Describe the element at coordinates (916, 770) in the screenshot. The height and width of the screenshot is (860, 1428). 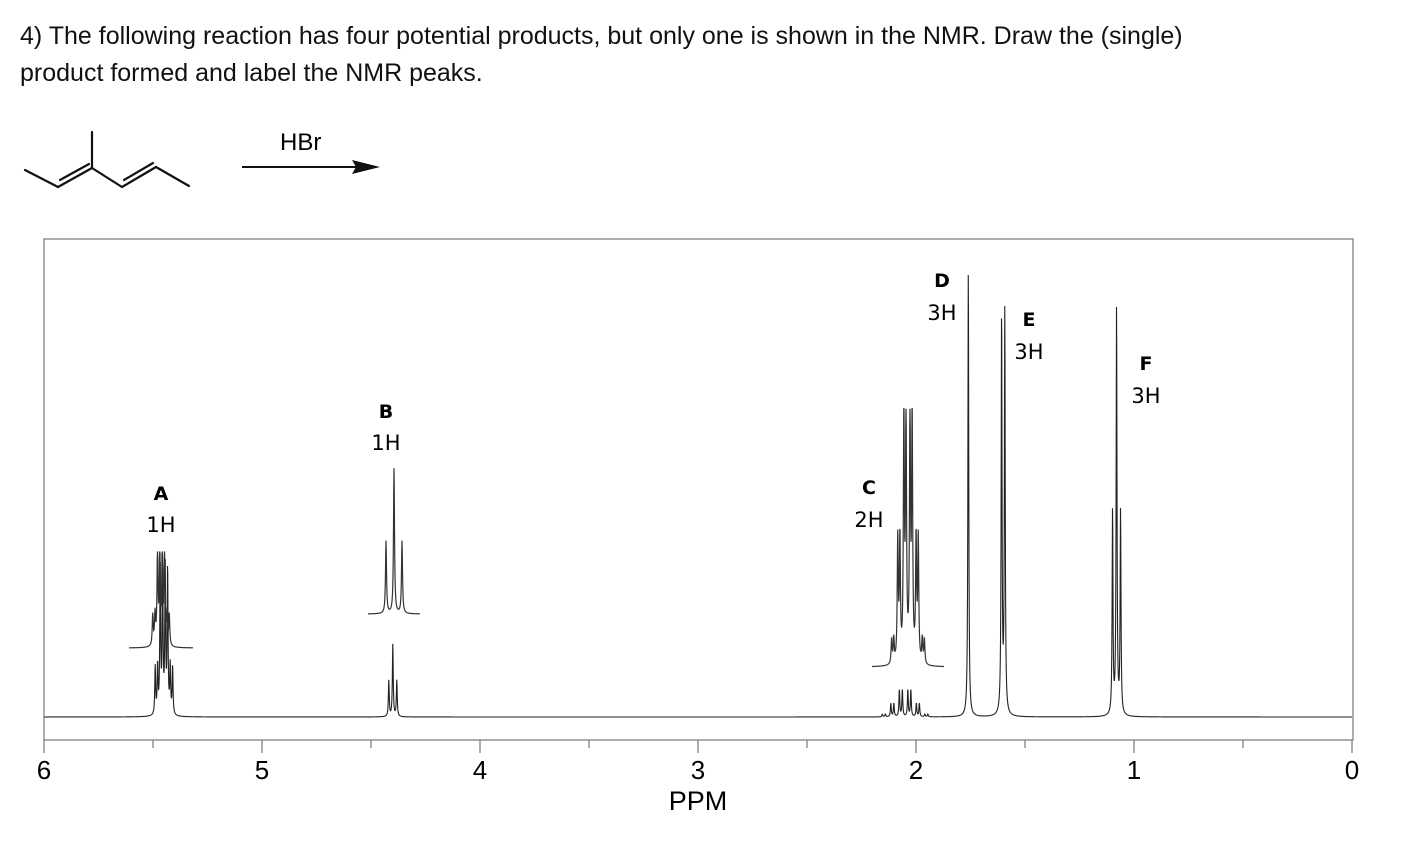
I see `tick-label-2: 2` at that location.